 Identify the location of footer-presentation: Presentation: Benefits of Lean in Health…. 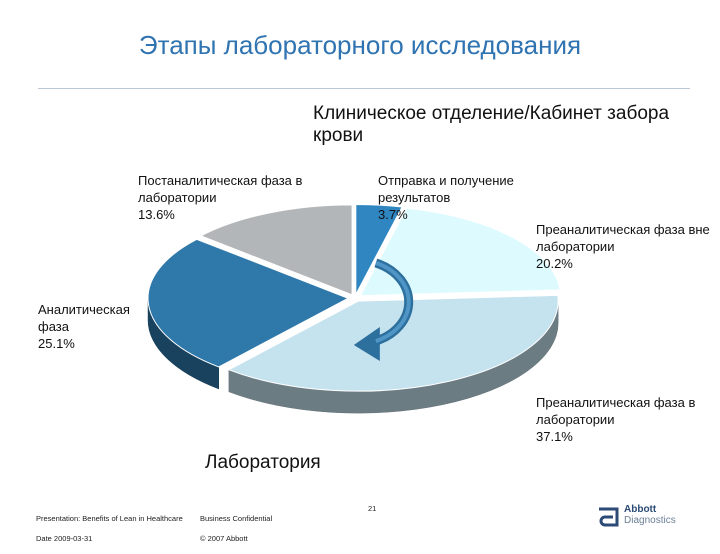
(121, 529).